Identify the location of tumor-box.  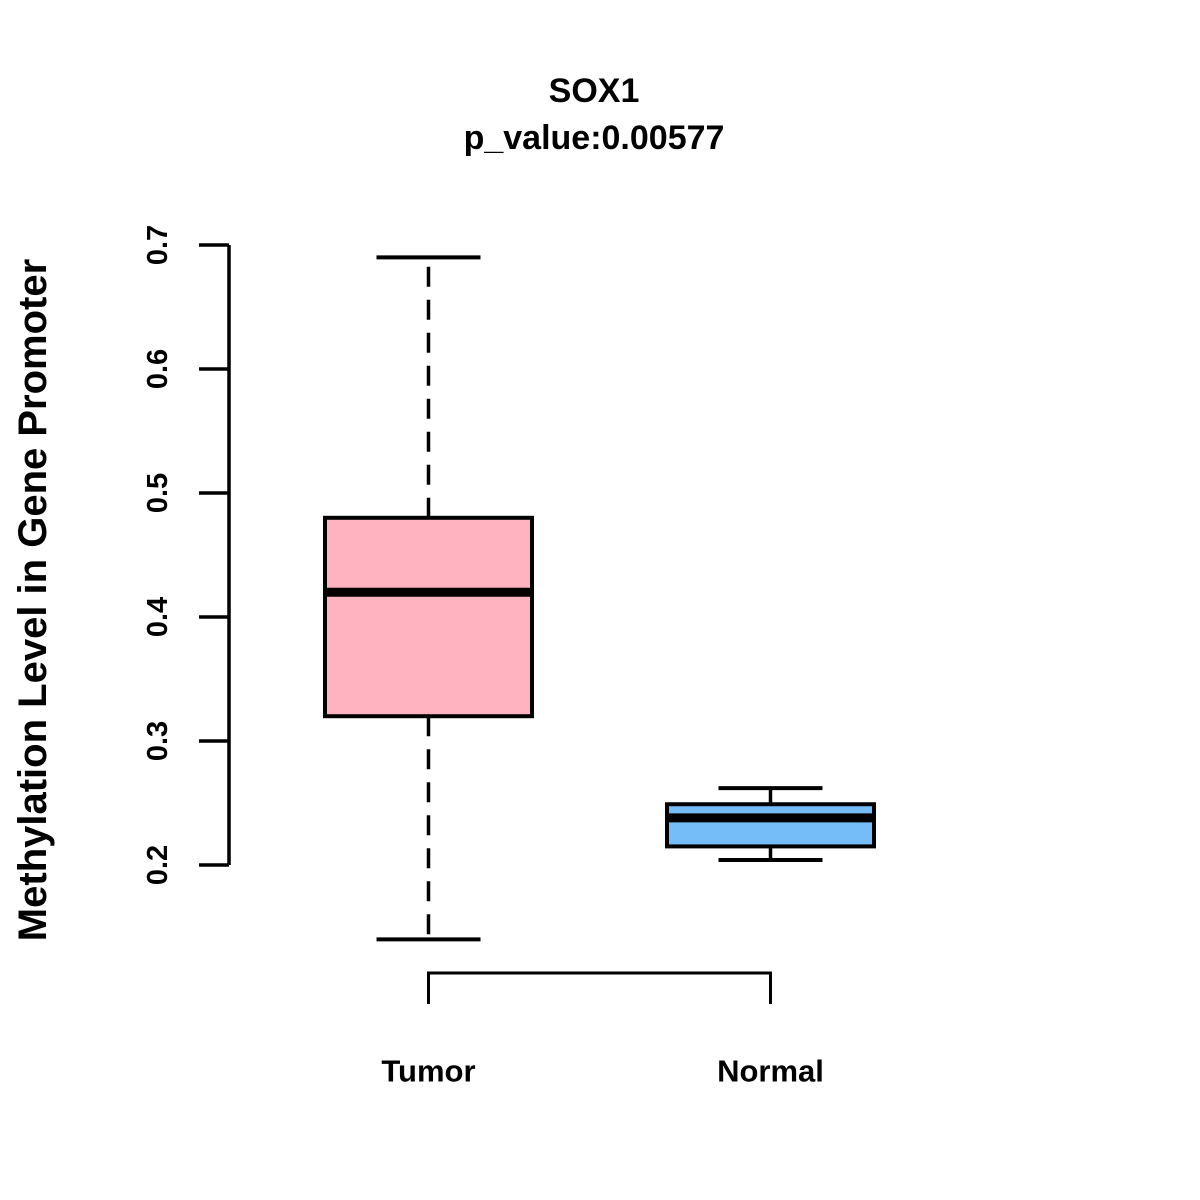
(428, 617).